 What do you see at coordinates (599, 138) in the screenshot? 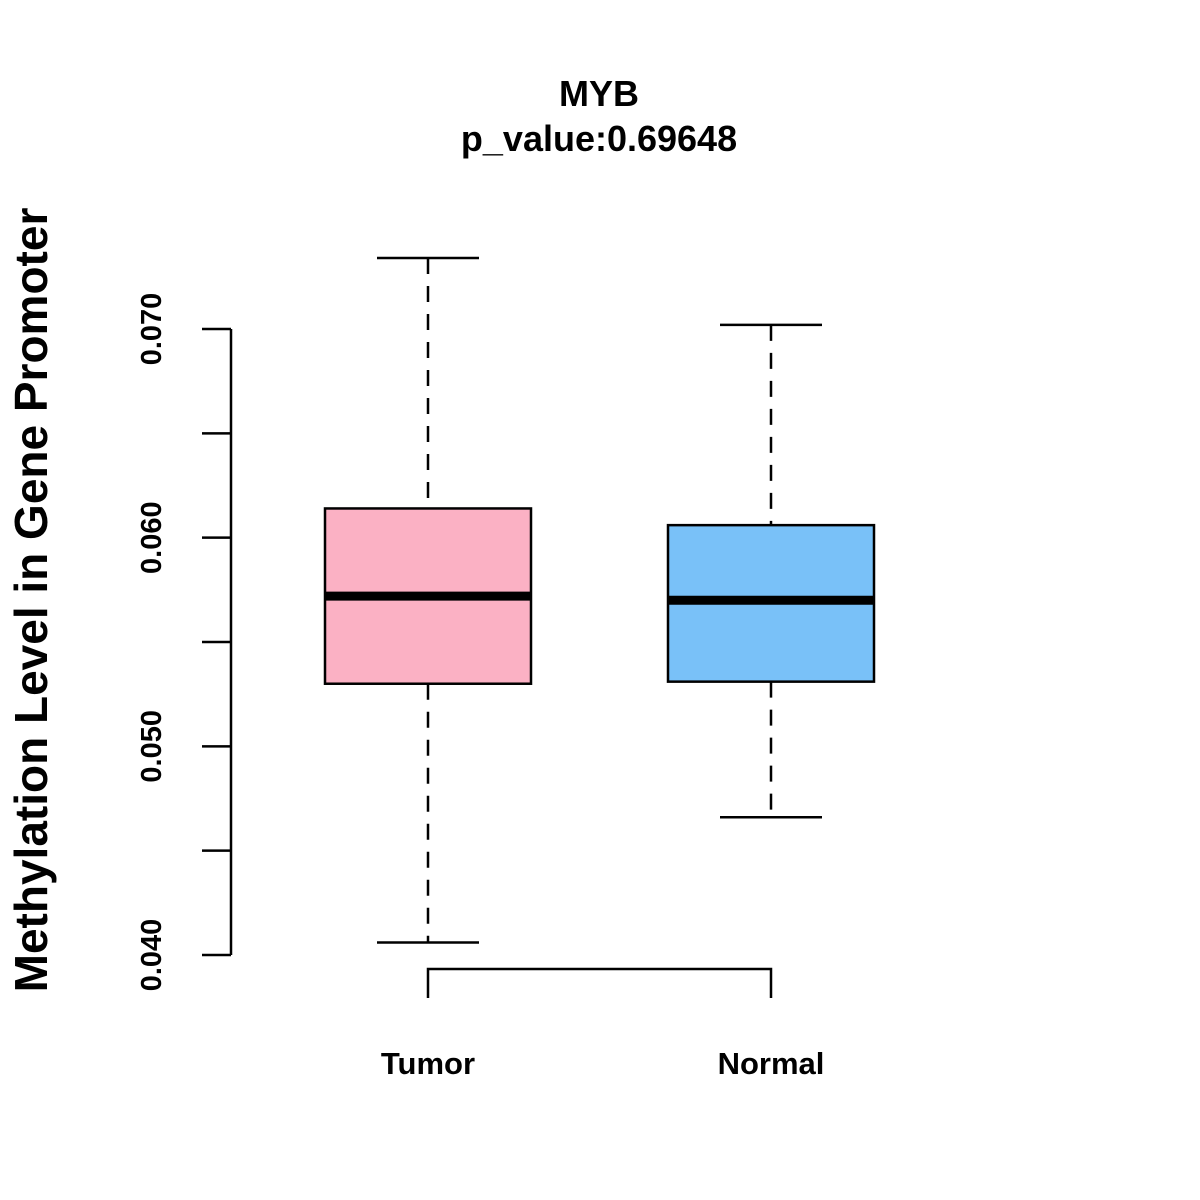
I see `chart-subtitle: p_value:0.69648` at bounding box center [599, 138].